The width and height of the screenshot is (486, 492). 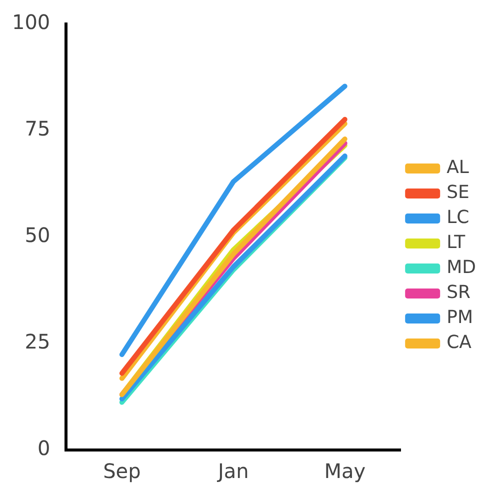 I want to click on x-tick-label: May, so click(x=345, y=471).